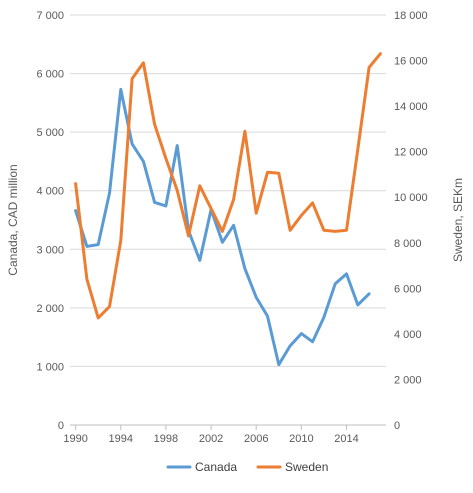 Image resolution: width=473 pixels, height=493 pixels. I want to click on y-left-tick-label: 2 000, so click(50, 309).